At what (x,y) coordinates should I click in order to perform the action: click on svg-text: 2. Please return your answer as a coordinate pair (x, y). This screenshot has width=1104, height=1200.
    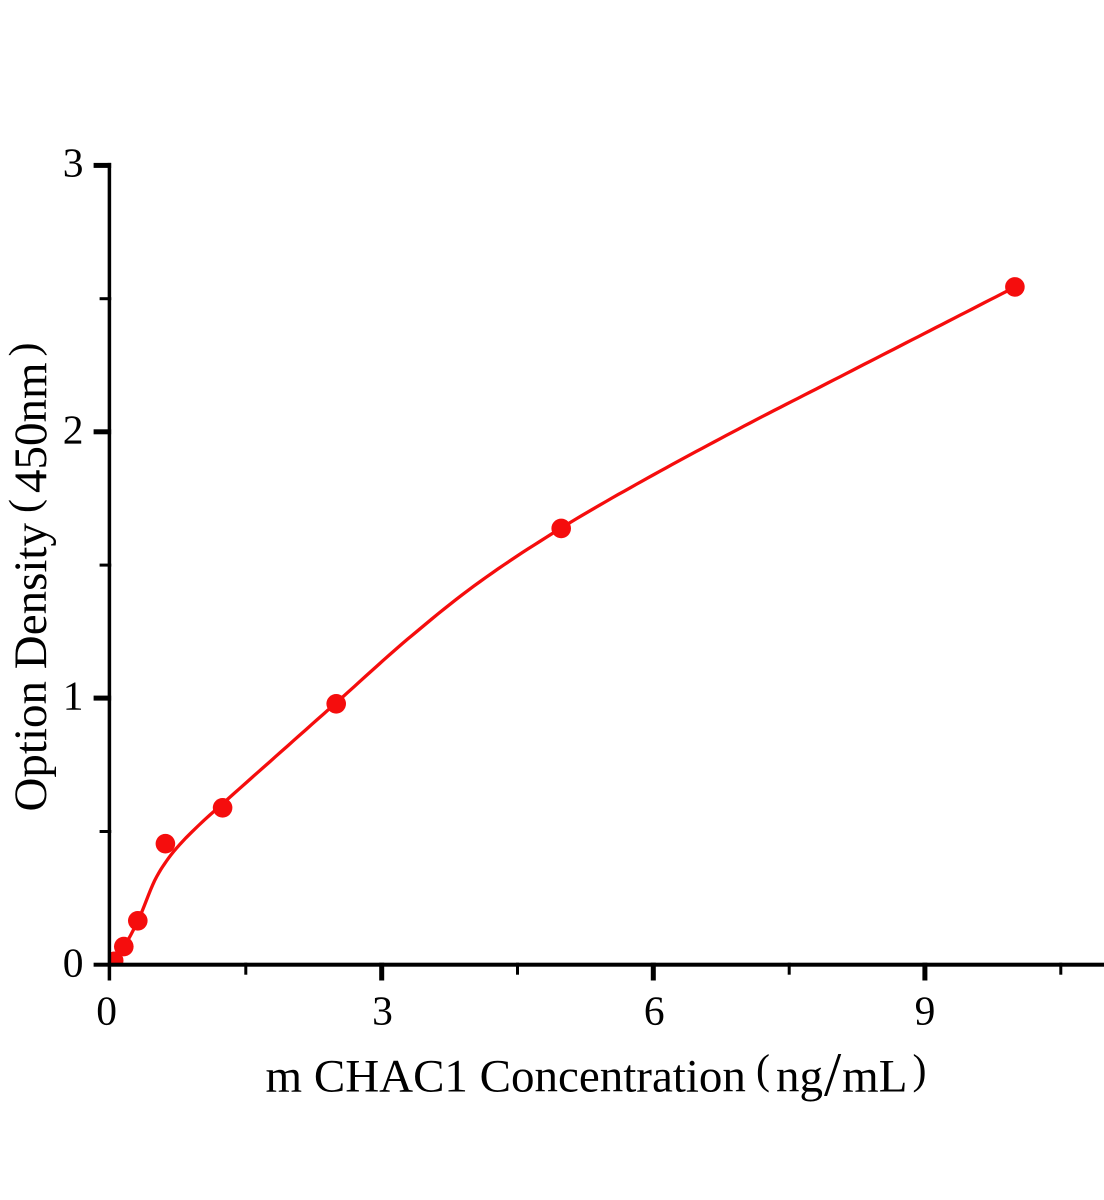
    Looking at the image, I should click on (73, 429).